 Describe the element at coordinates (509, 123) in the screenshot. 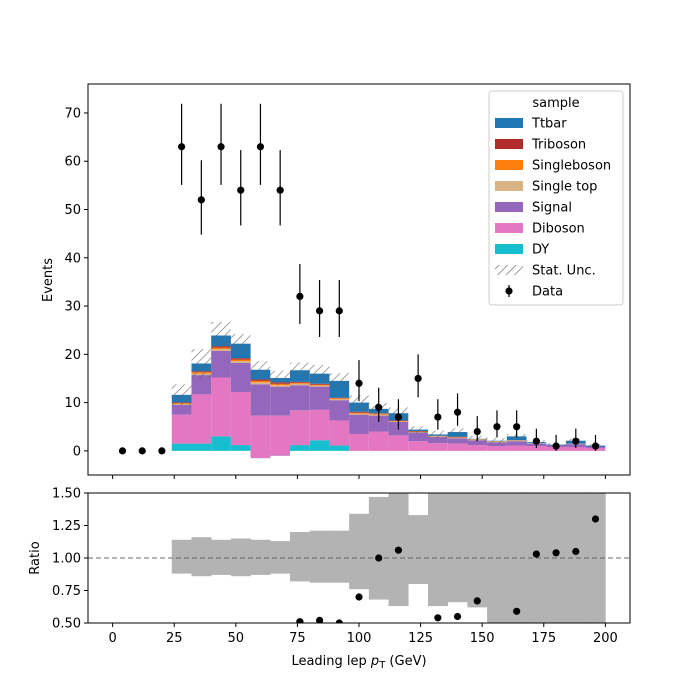

I see `legend-swatch-ttbar` at that location.